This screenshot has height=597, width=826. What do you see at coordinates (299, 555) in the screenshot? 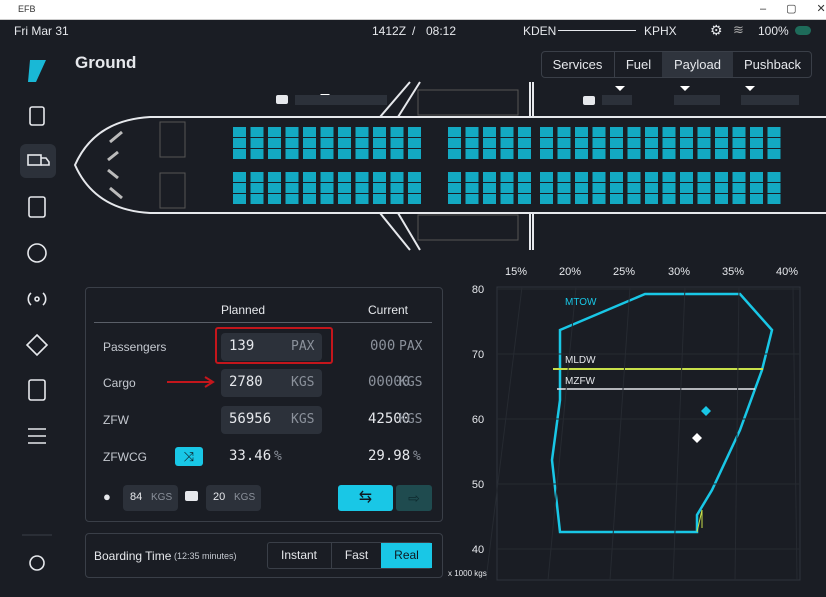
I see `boarding-option: Instant` at bounding box center [299, 555].